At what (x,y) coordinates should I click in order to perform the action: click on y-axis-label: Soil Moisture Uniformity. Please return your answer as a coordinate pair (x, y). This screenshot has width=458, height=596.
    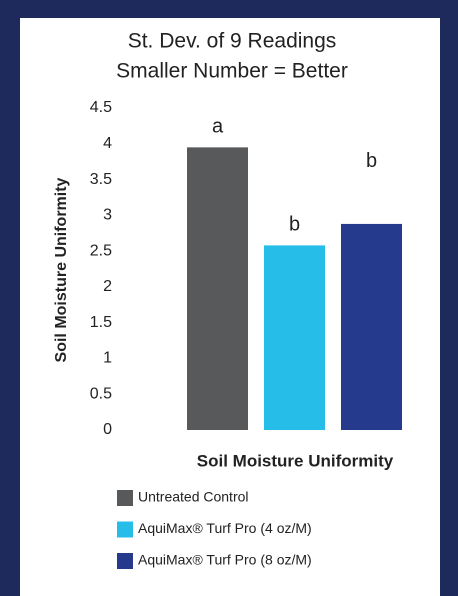
    Looking at the image, I should click on (61, 269).